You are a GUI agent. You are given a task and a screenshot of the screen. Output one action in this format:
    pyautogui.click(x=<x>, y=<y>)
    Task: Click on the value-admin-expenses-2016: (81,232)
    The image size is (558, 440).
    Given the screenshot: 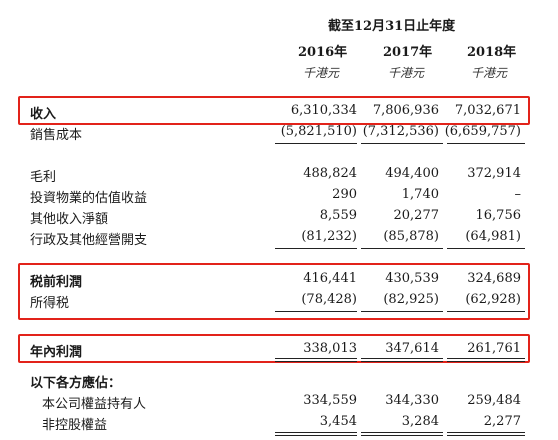 What is the action you would take?
    pyautogui.click(x=329, y=236)
    